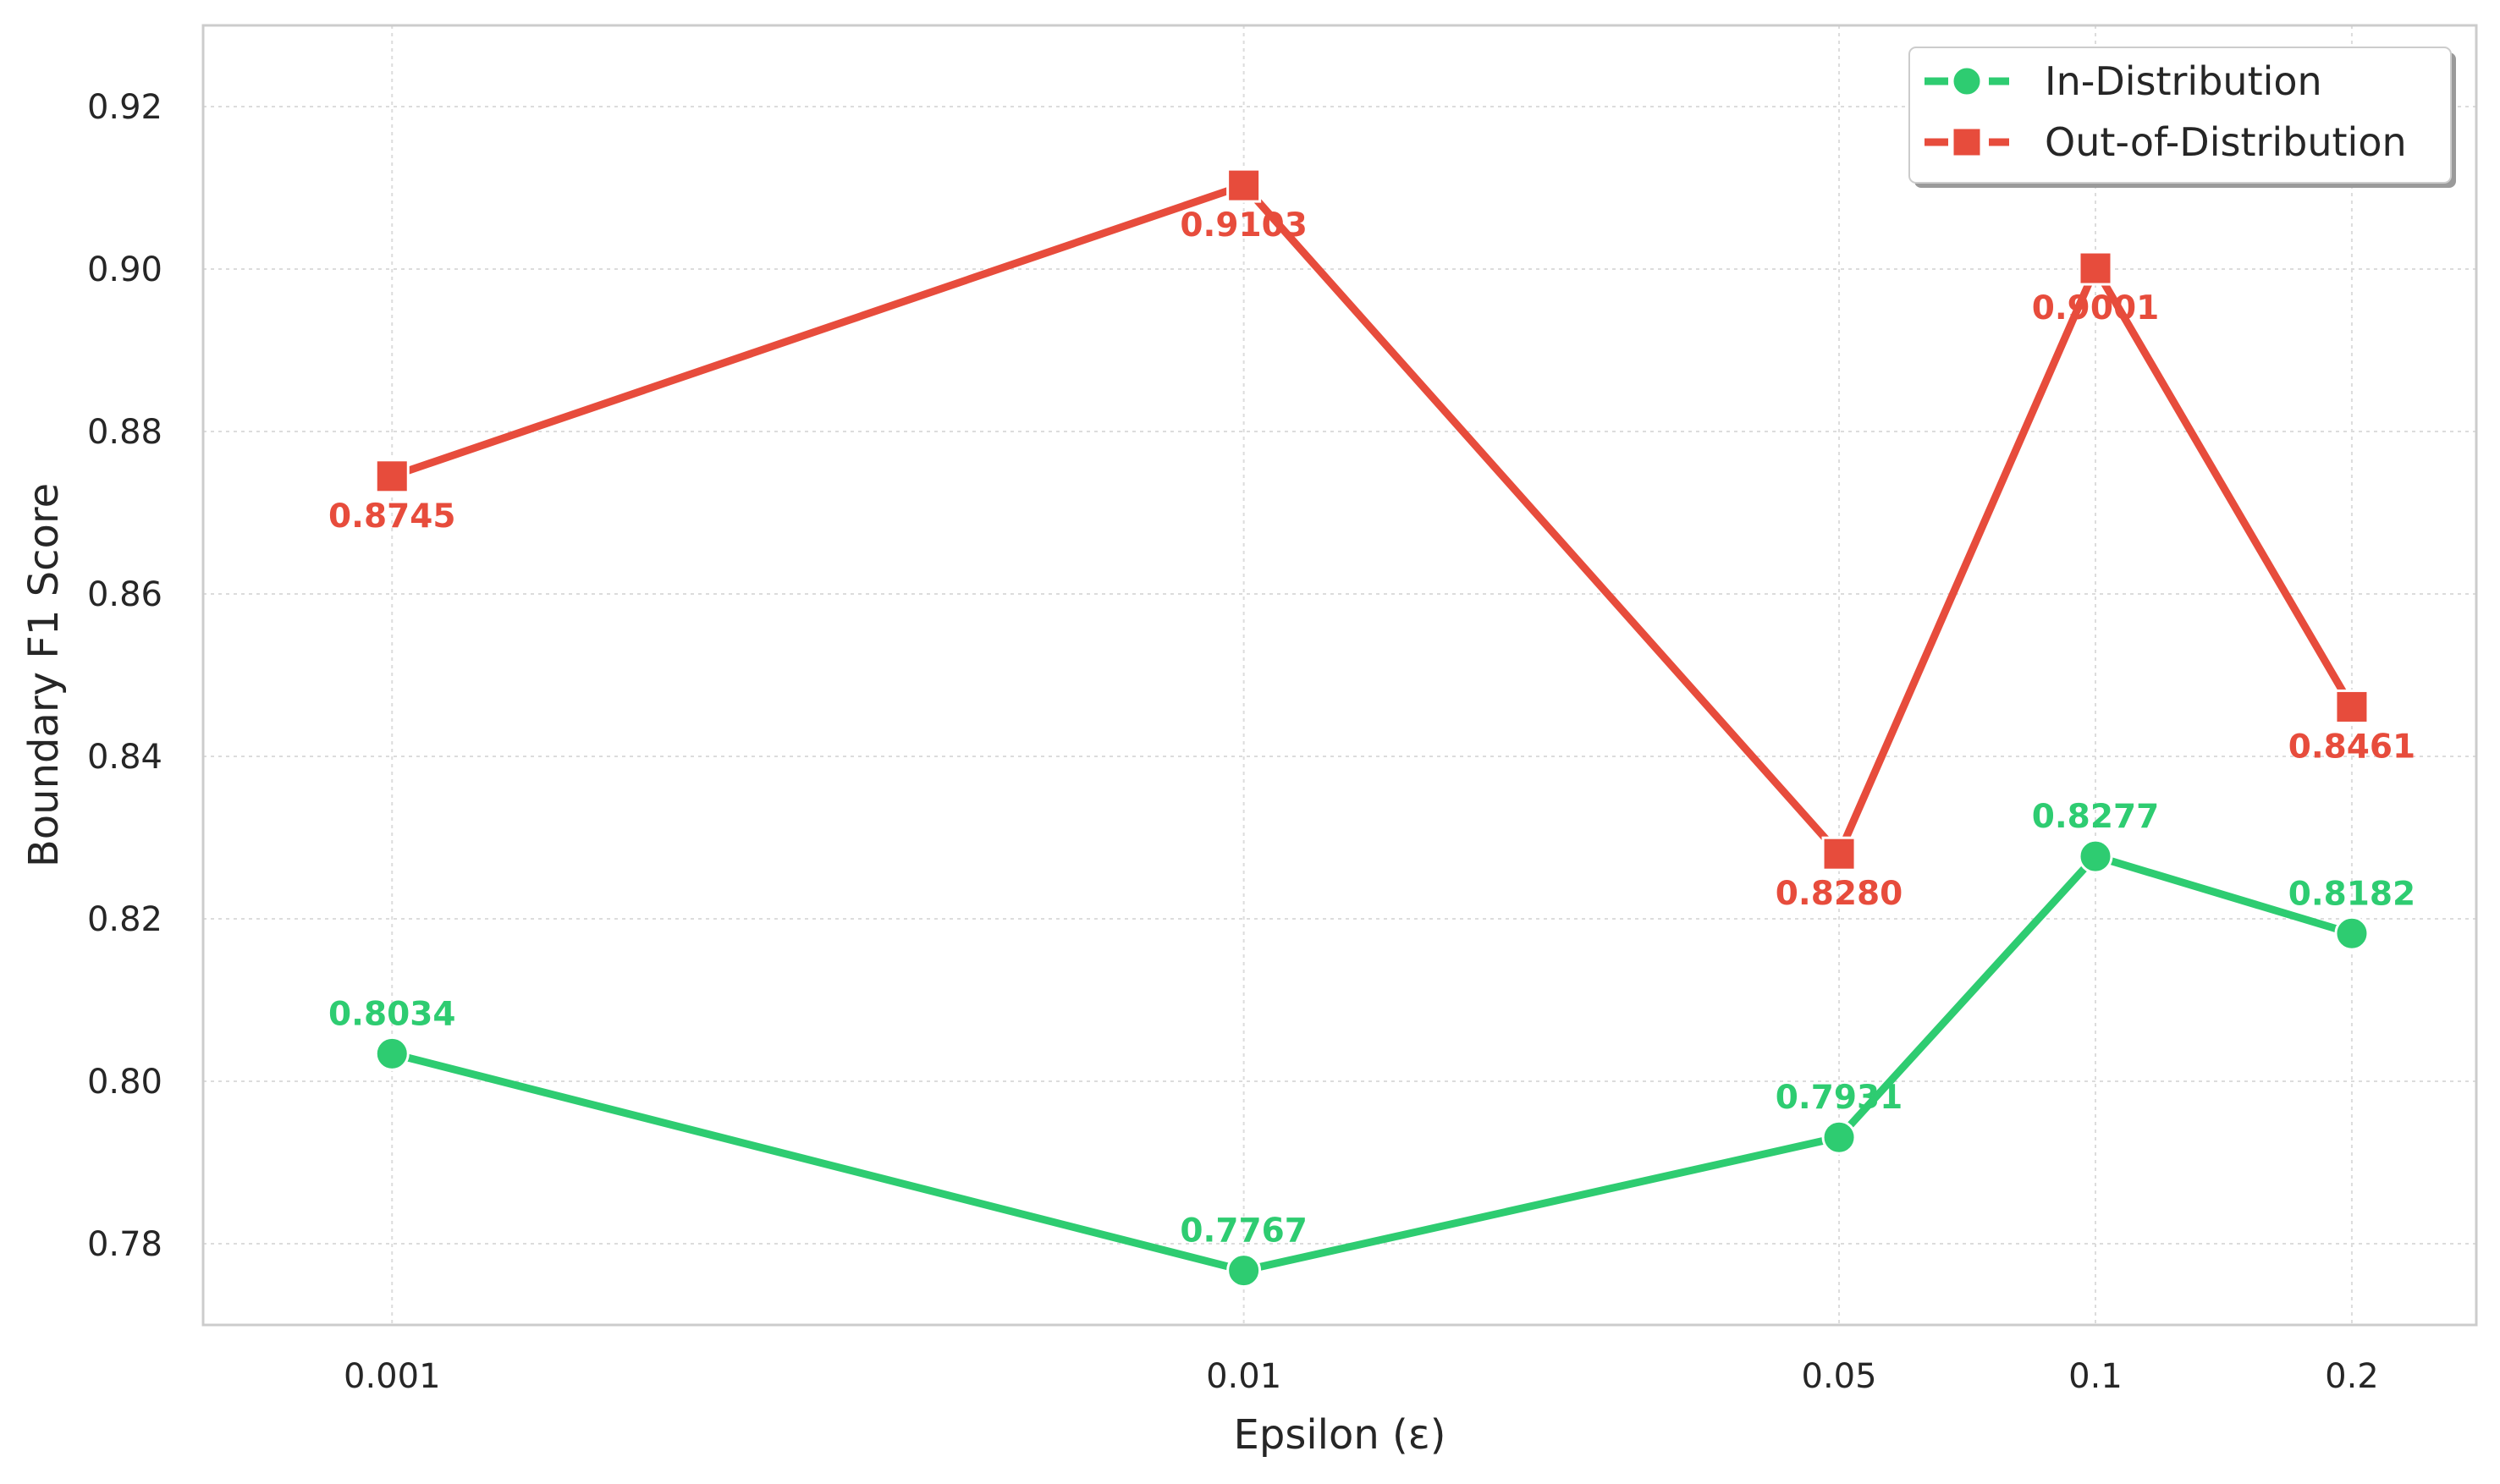 The height and width of the screenshot is (1484, 2500). What do you see at coordinates (124, 1244) in the screenshot?
I see `y-tick-label: 0.78` at bounding box center [124, 1244].